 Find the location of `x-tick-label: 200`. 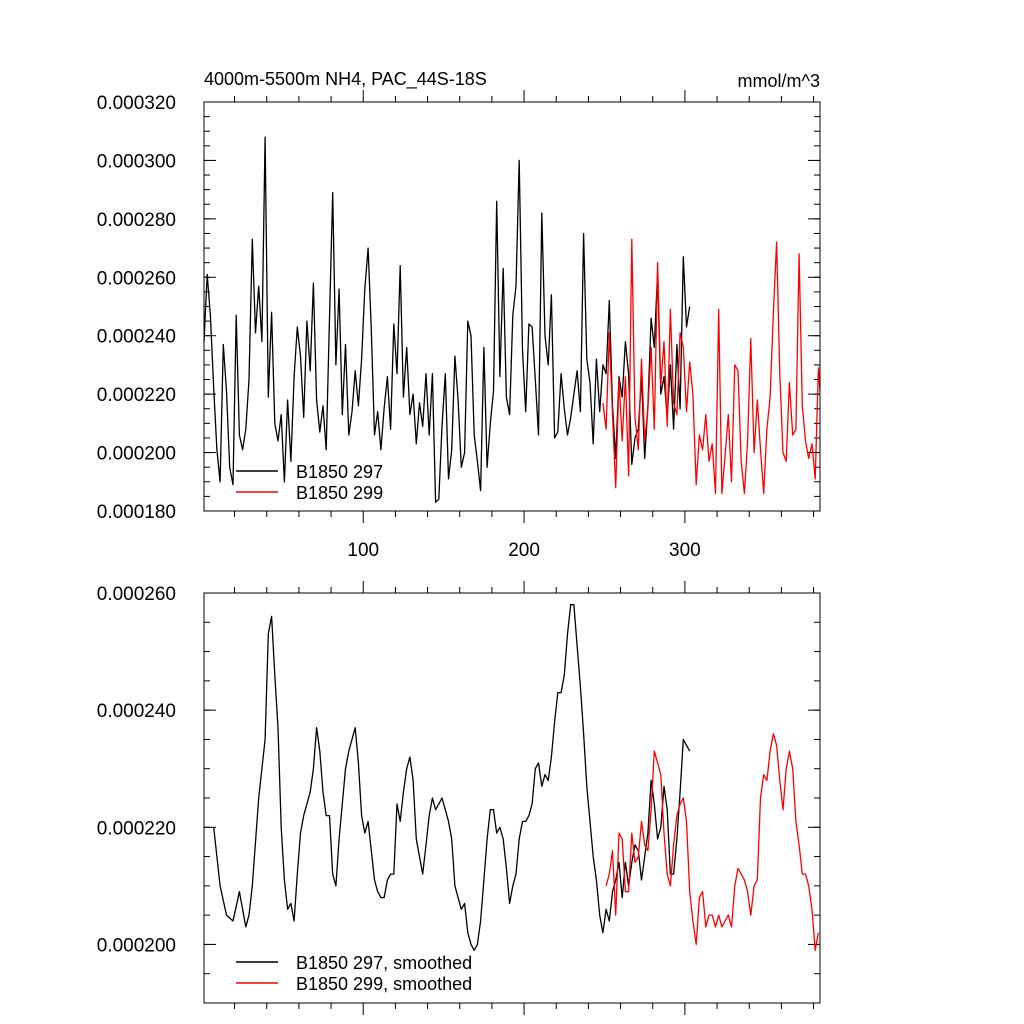

x-tick-label: 200 is located at coordinates (524, 550).